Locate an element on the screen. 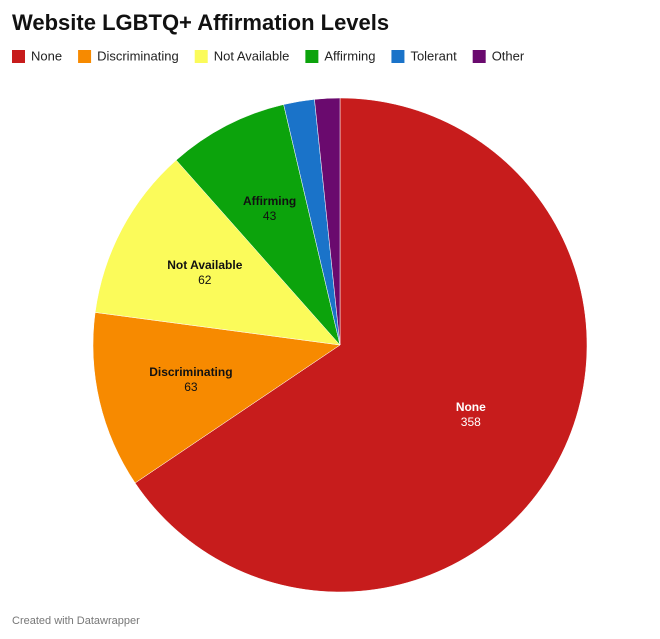 This screenshot has width=660, height=639. legend-label: Other is located at coordinates (508, 55).